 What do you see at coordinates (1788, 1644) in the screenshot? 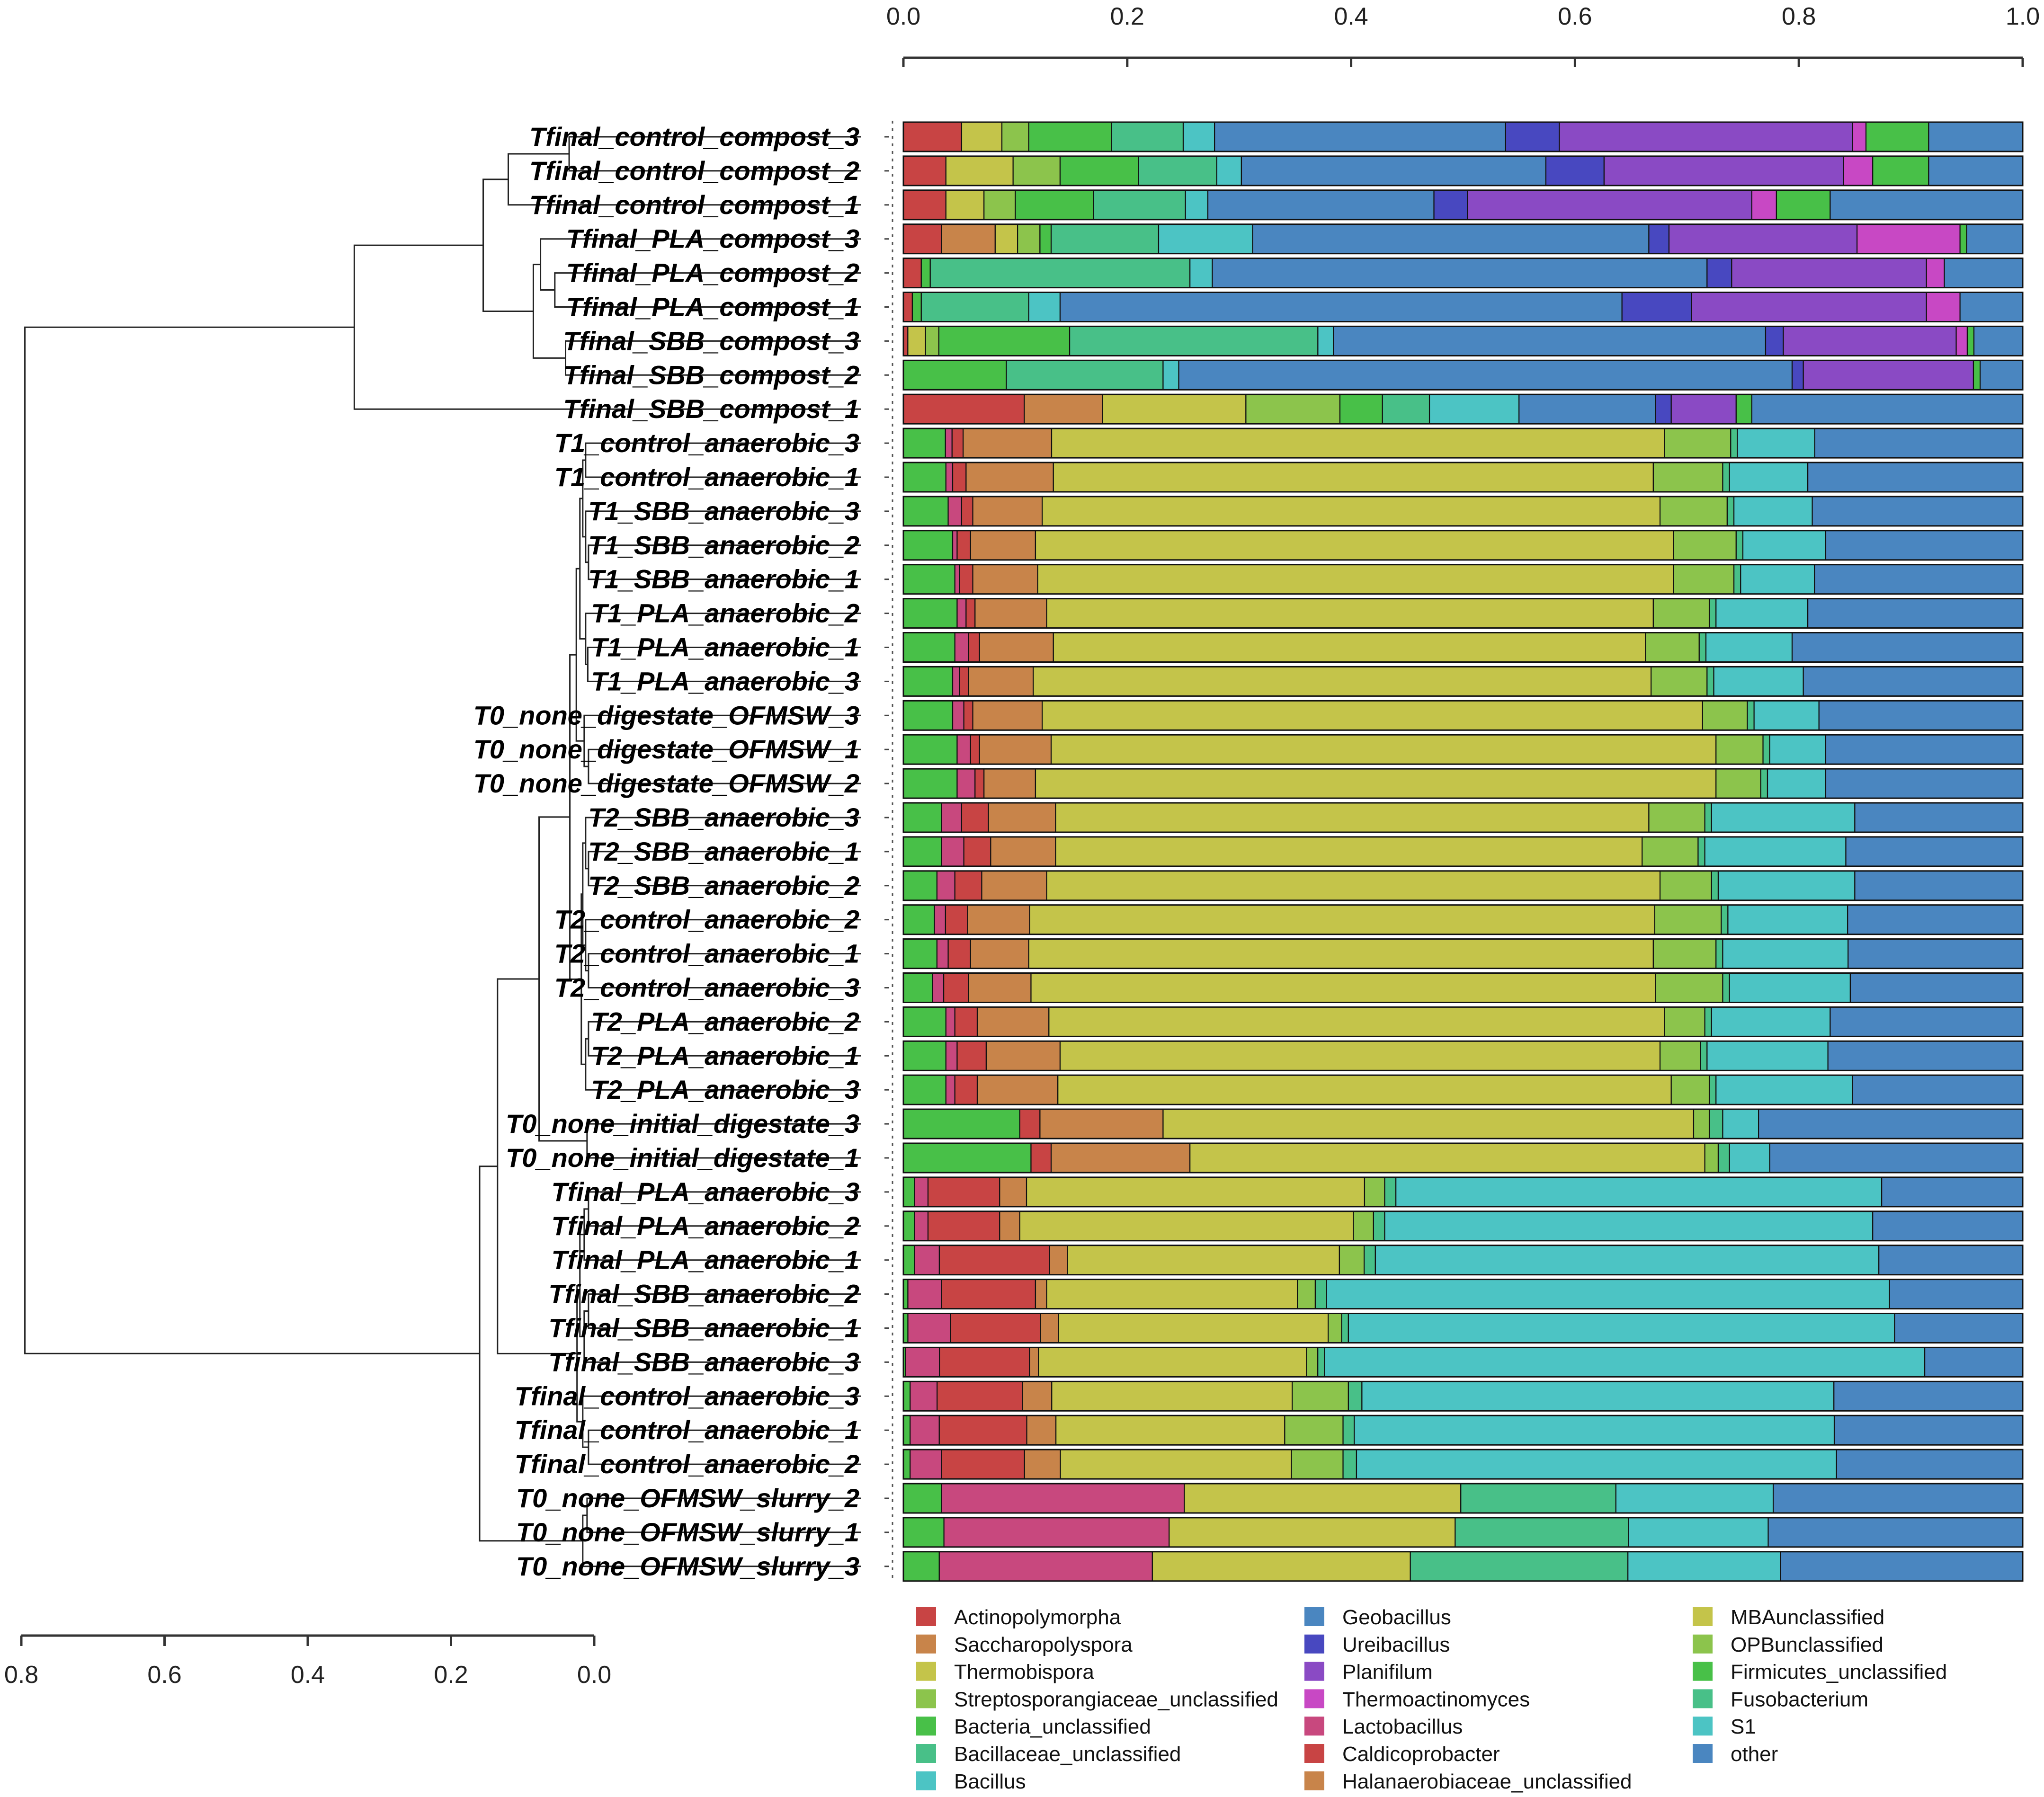
I see `legend-item: OPBunclassified` at bounding box center [1788, 1644].